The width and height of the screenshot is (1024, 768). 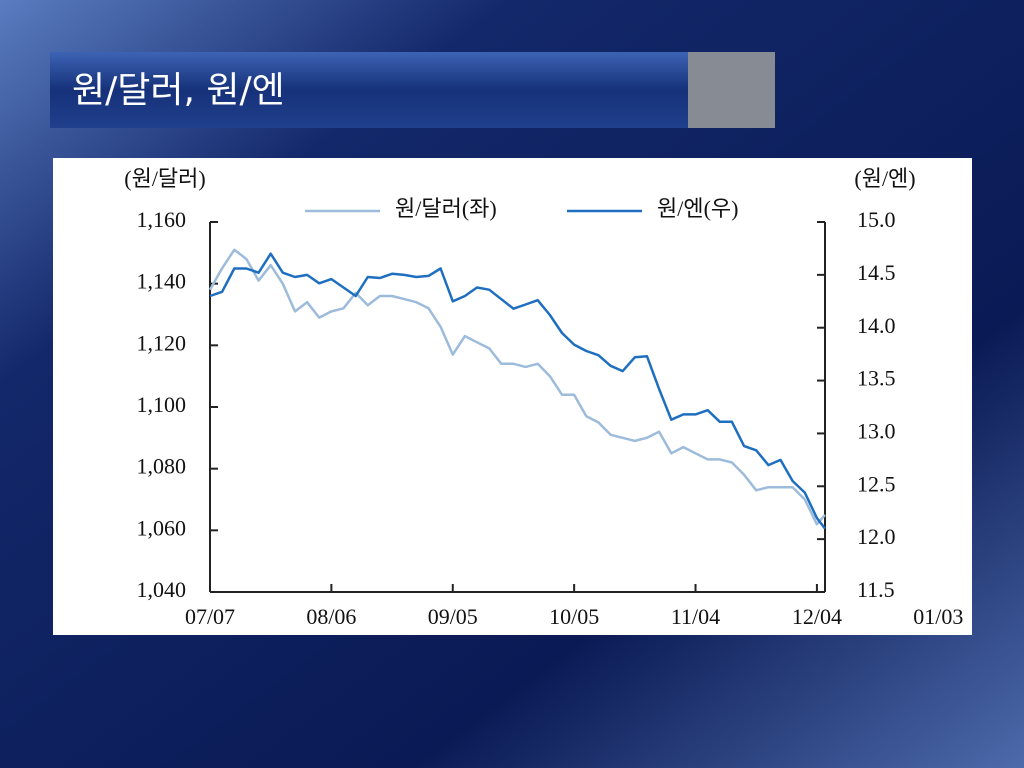 I want to click on legend-label: 원/달러(좌), so click(x=446, y=208).